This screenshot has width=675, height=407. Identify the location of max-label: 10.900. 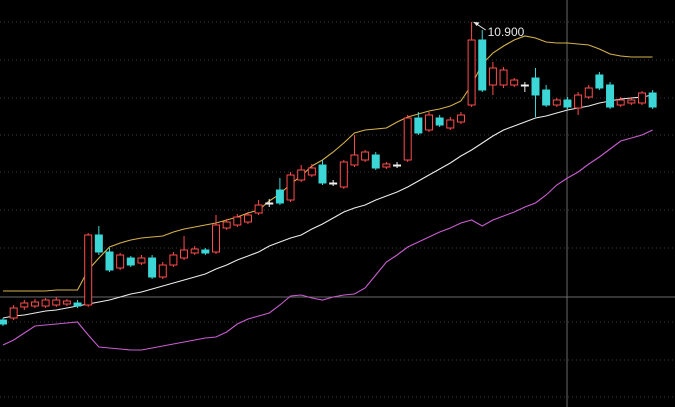
(506, 32).